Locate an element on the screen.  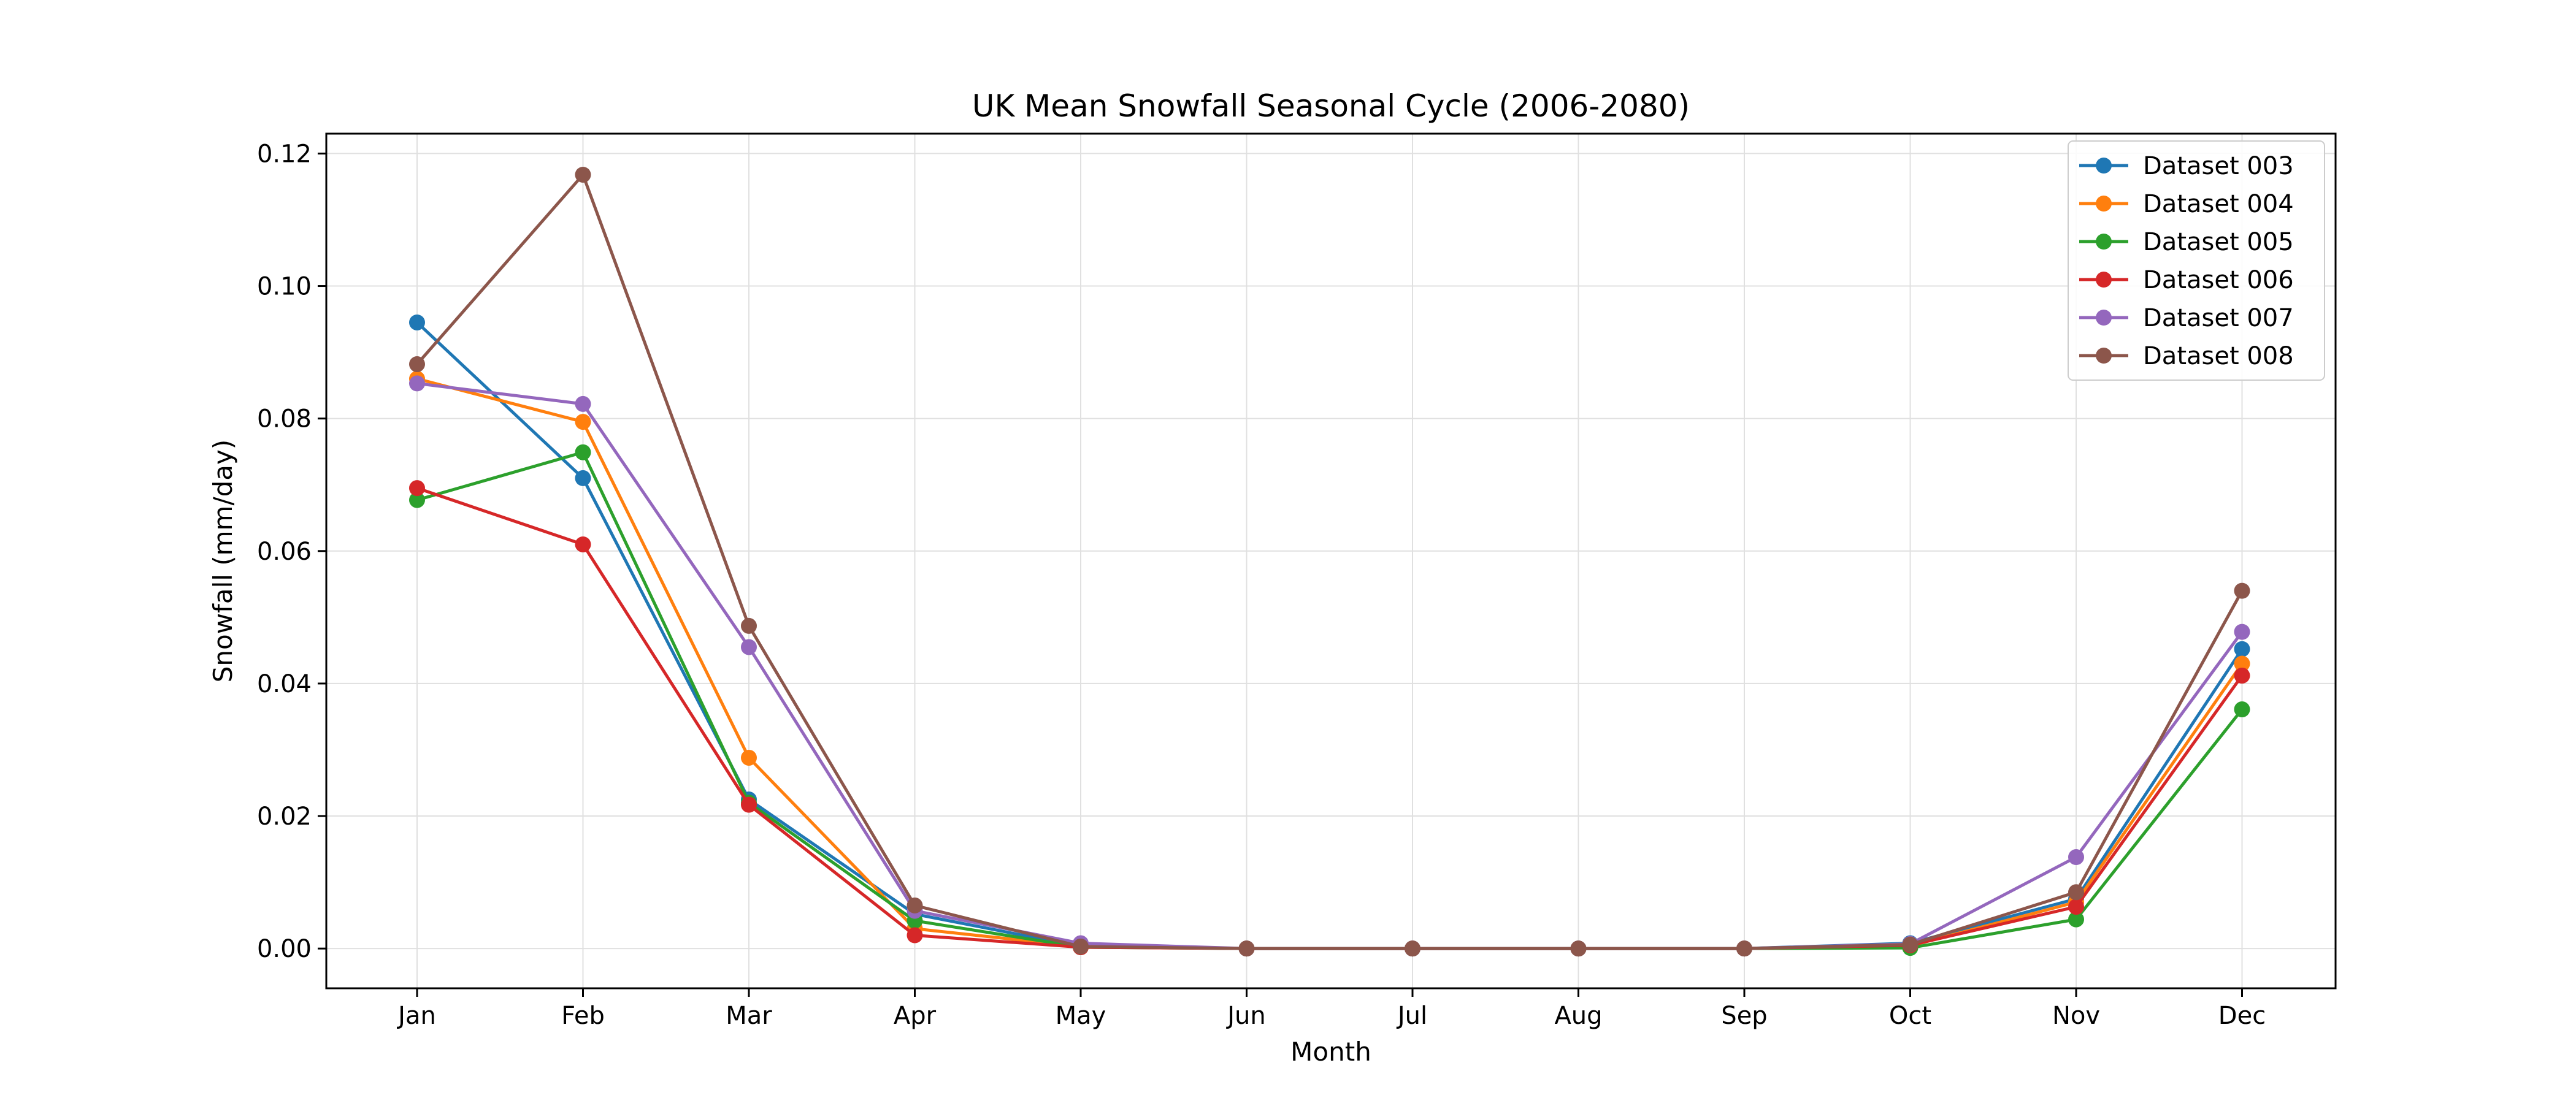
y-axis-label: Snowfall (mm/day) is located at coordinates (223, 561).